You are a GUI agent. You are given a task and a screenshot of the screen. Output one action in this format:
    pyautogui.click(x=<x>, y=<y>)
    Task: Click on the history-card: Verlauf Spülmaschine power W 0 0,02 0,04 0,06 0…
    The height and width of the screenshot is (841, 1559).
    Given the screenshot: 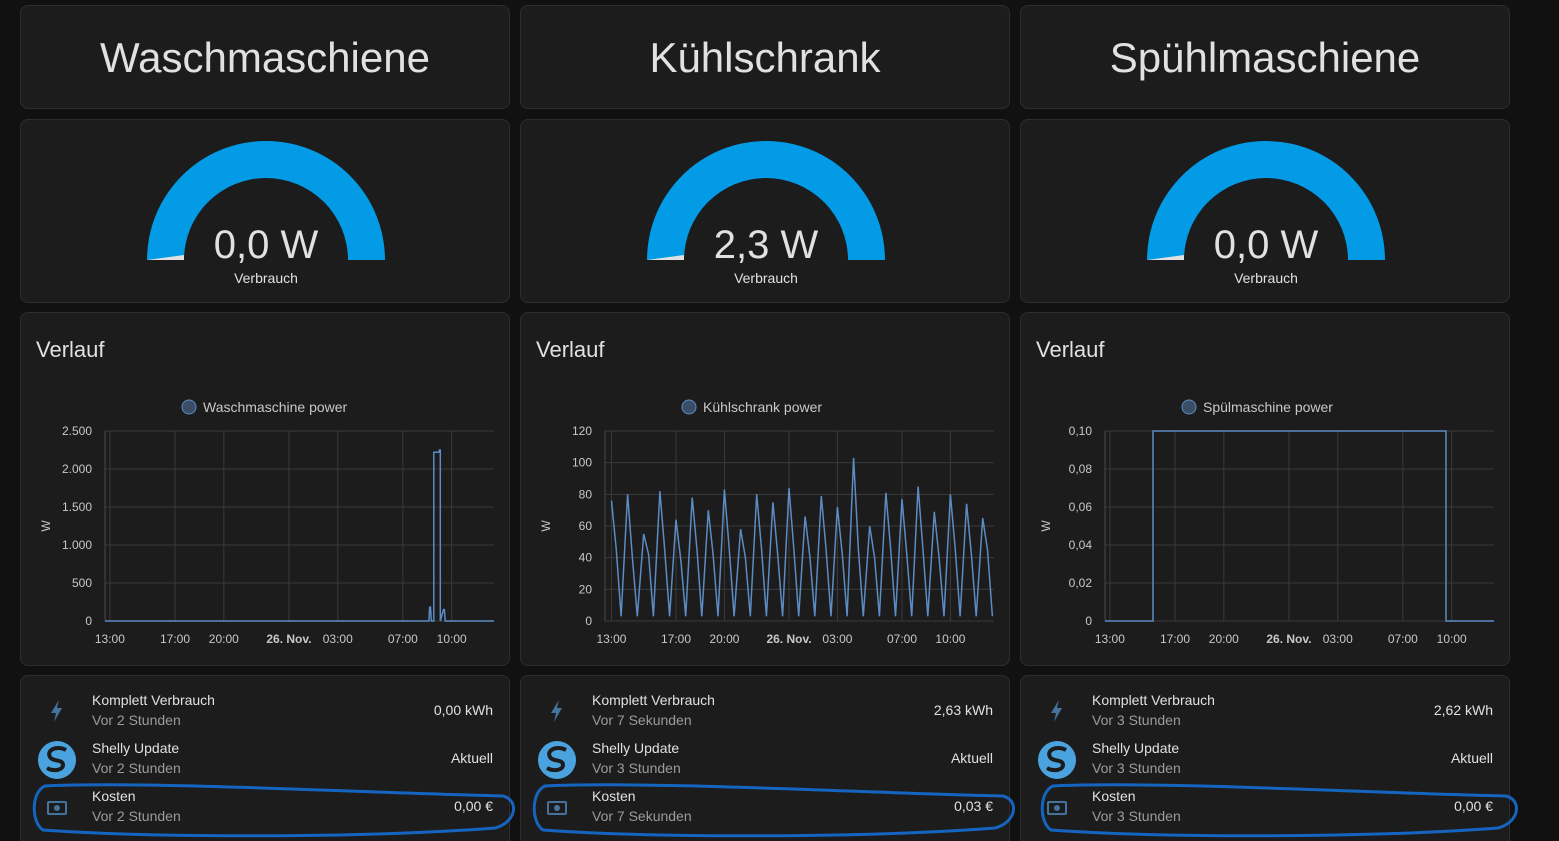 What is the action you would take?
    pyautogui.click(x=1265, y=489)
    